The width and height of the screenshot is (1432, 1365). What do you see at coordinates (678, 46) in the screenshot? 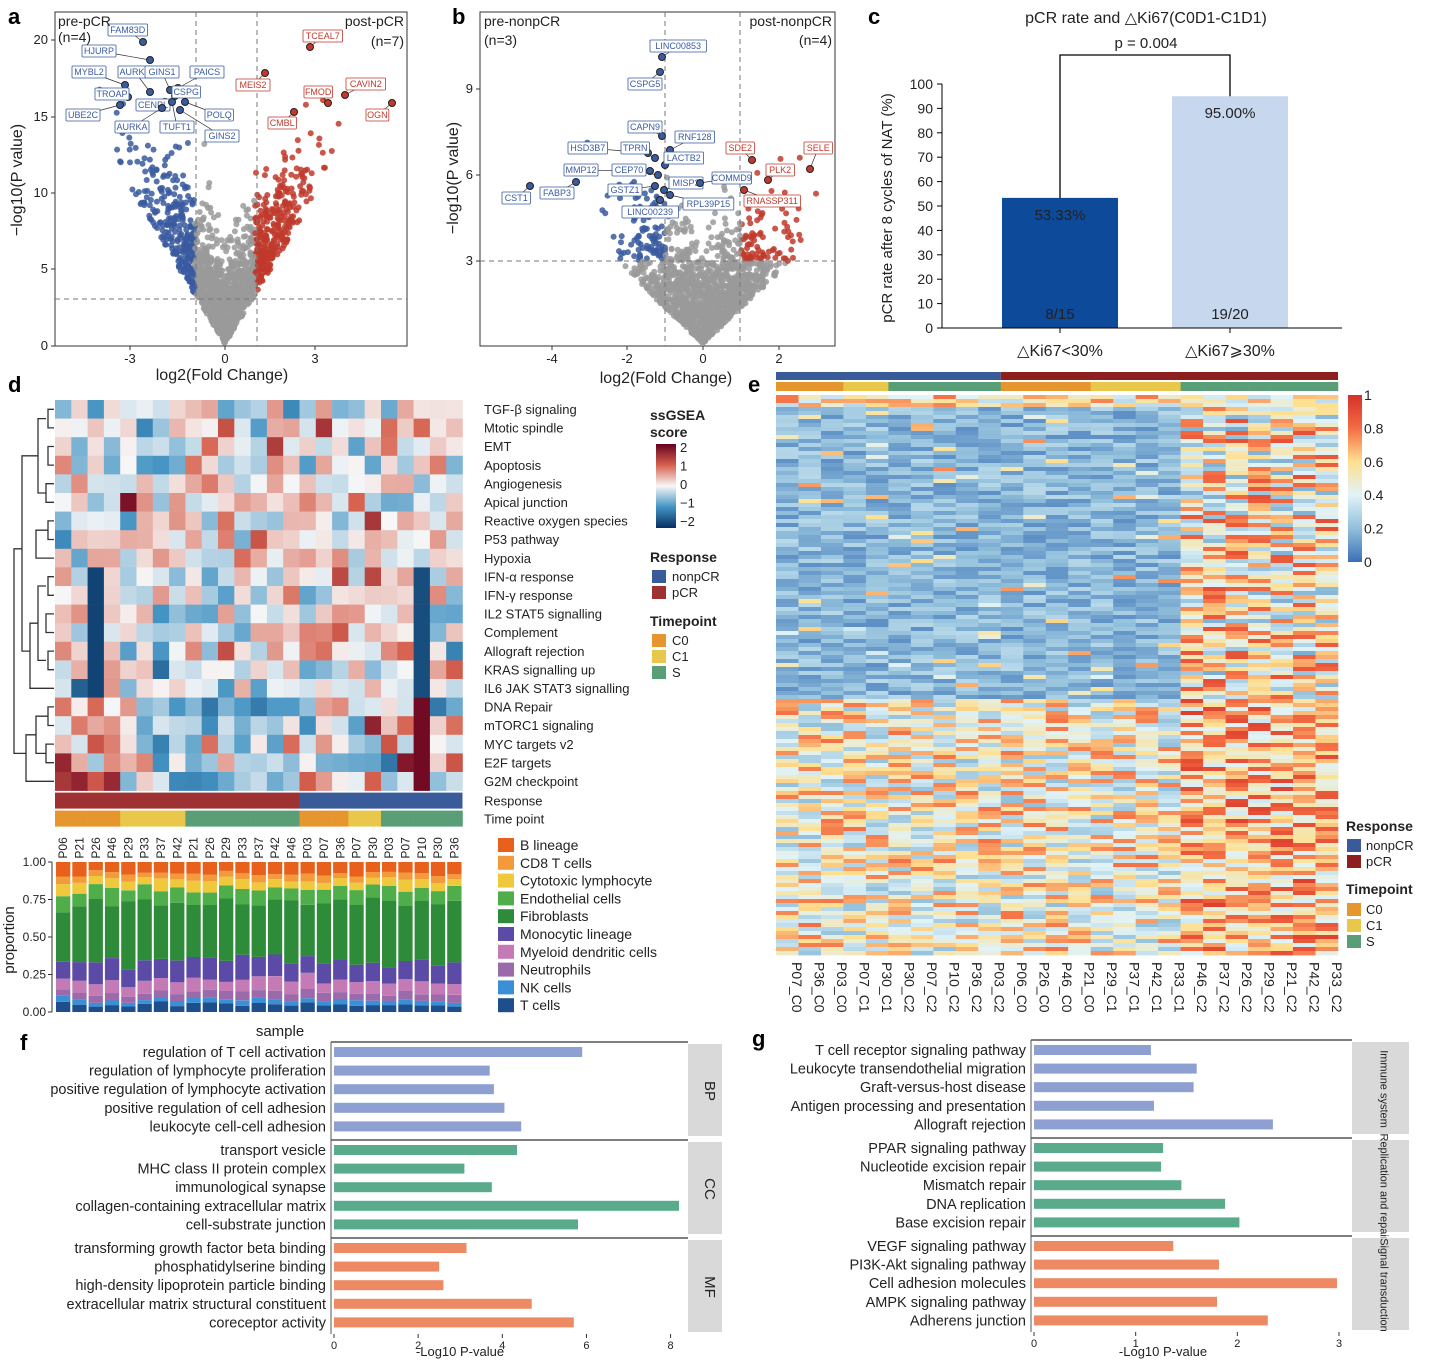
I see `gene-label: LINC00853` at bounding box center [678, 46].